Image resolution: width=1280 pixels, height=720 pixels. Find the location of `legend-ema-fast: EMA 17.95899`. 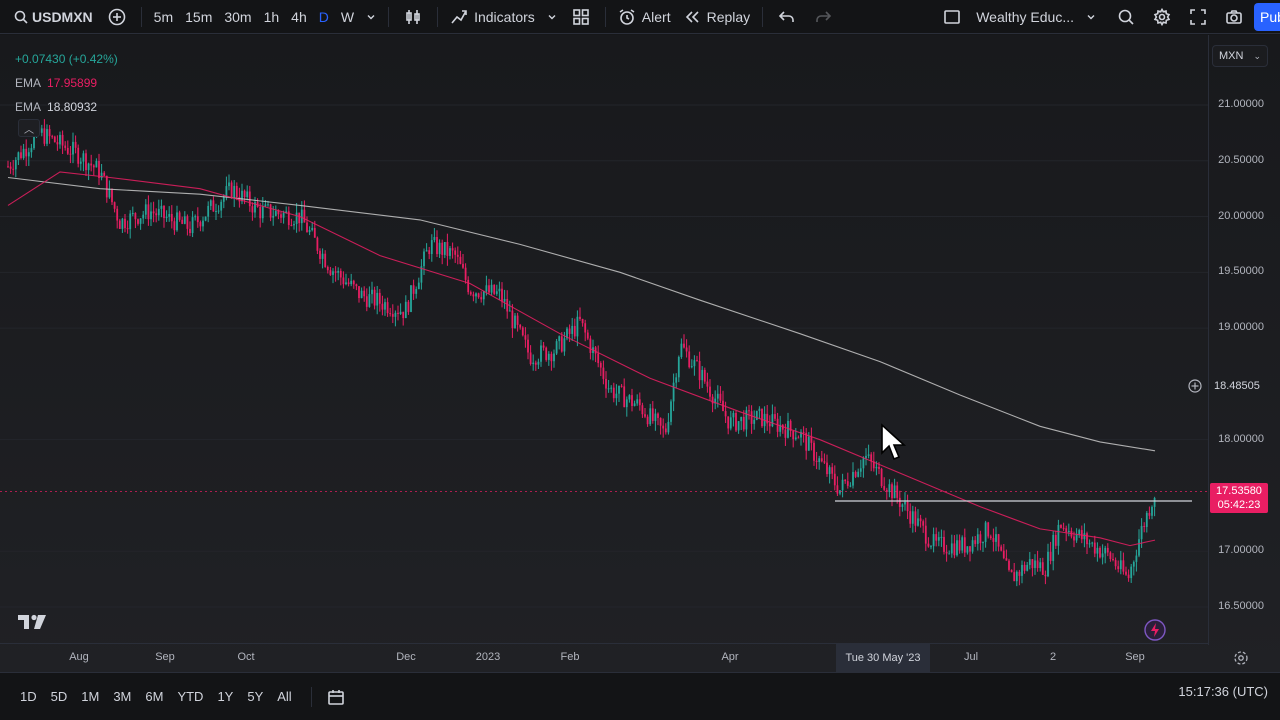

legend-ema-fast: EMA 17.95899 is located at coordinates (66, 83).